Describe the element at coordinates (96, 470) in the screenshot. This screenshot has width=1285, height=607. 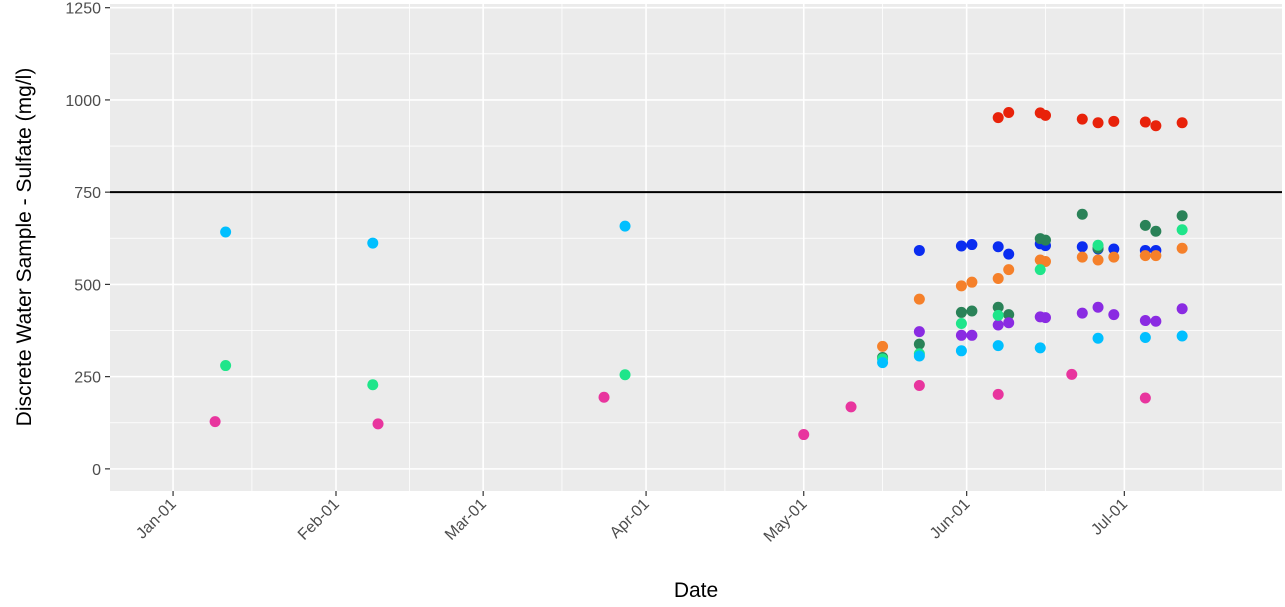
I see `y-tick-label: 0` at that location.